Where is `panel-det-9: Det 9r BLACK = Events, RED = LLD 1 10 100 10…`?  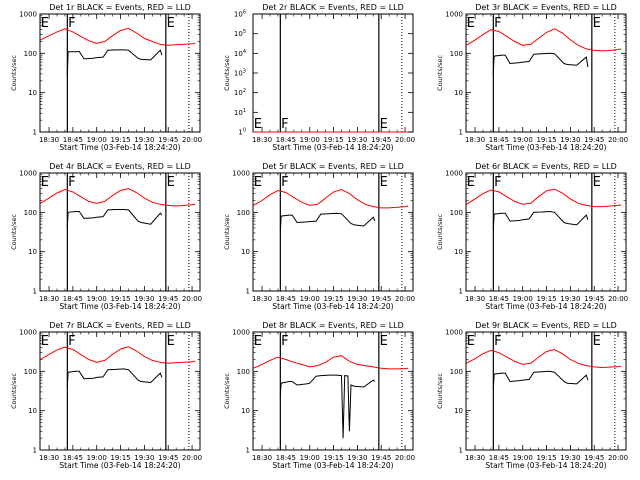
panel-det-9: Det 9r BLACK = Events, RED = LLD 1 10 100 10… is located at coordinates (532, 395).